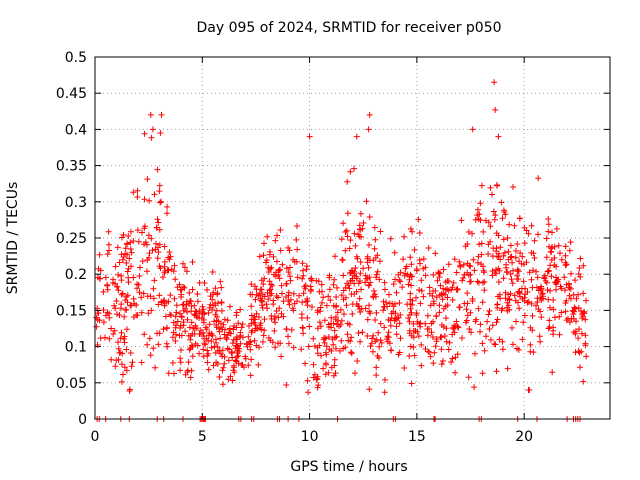  Describe the element at coordinates (76, 348) in the screenshot. I see `y-tick-label: 0.1` at that location.